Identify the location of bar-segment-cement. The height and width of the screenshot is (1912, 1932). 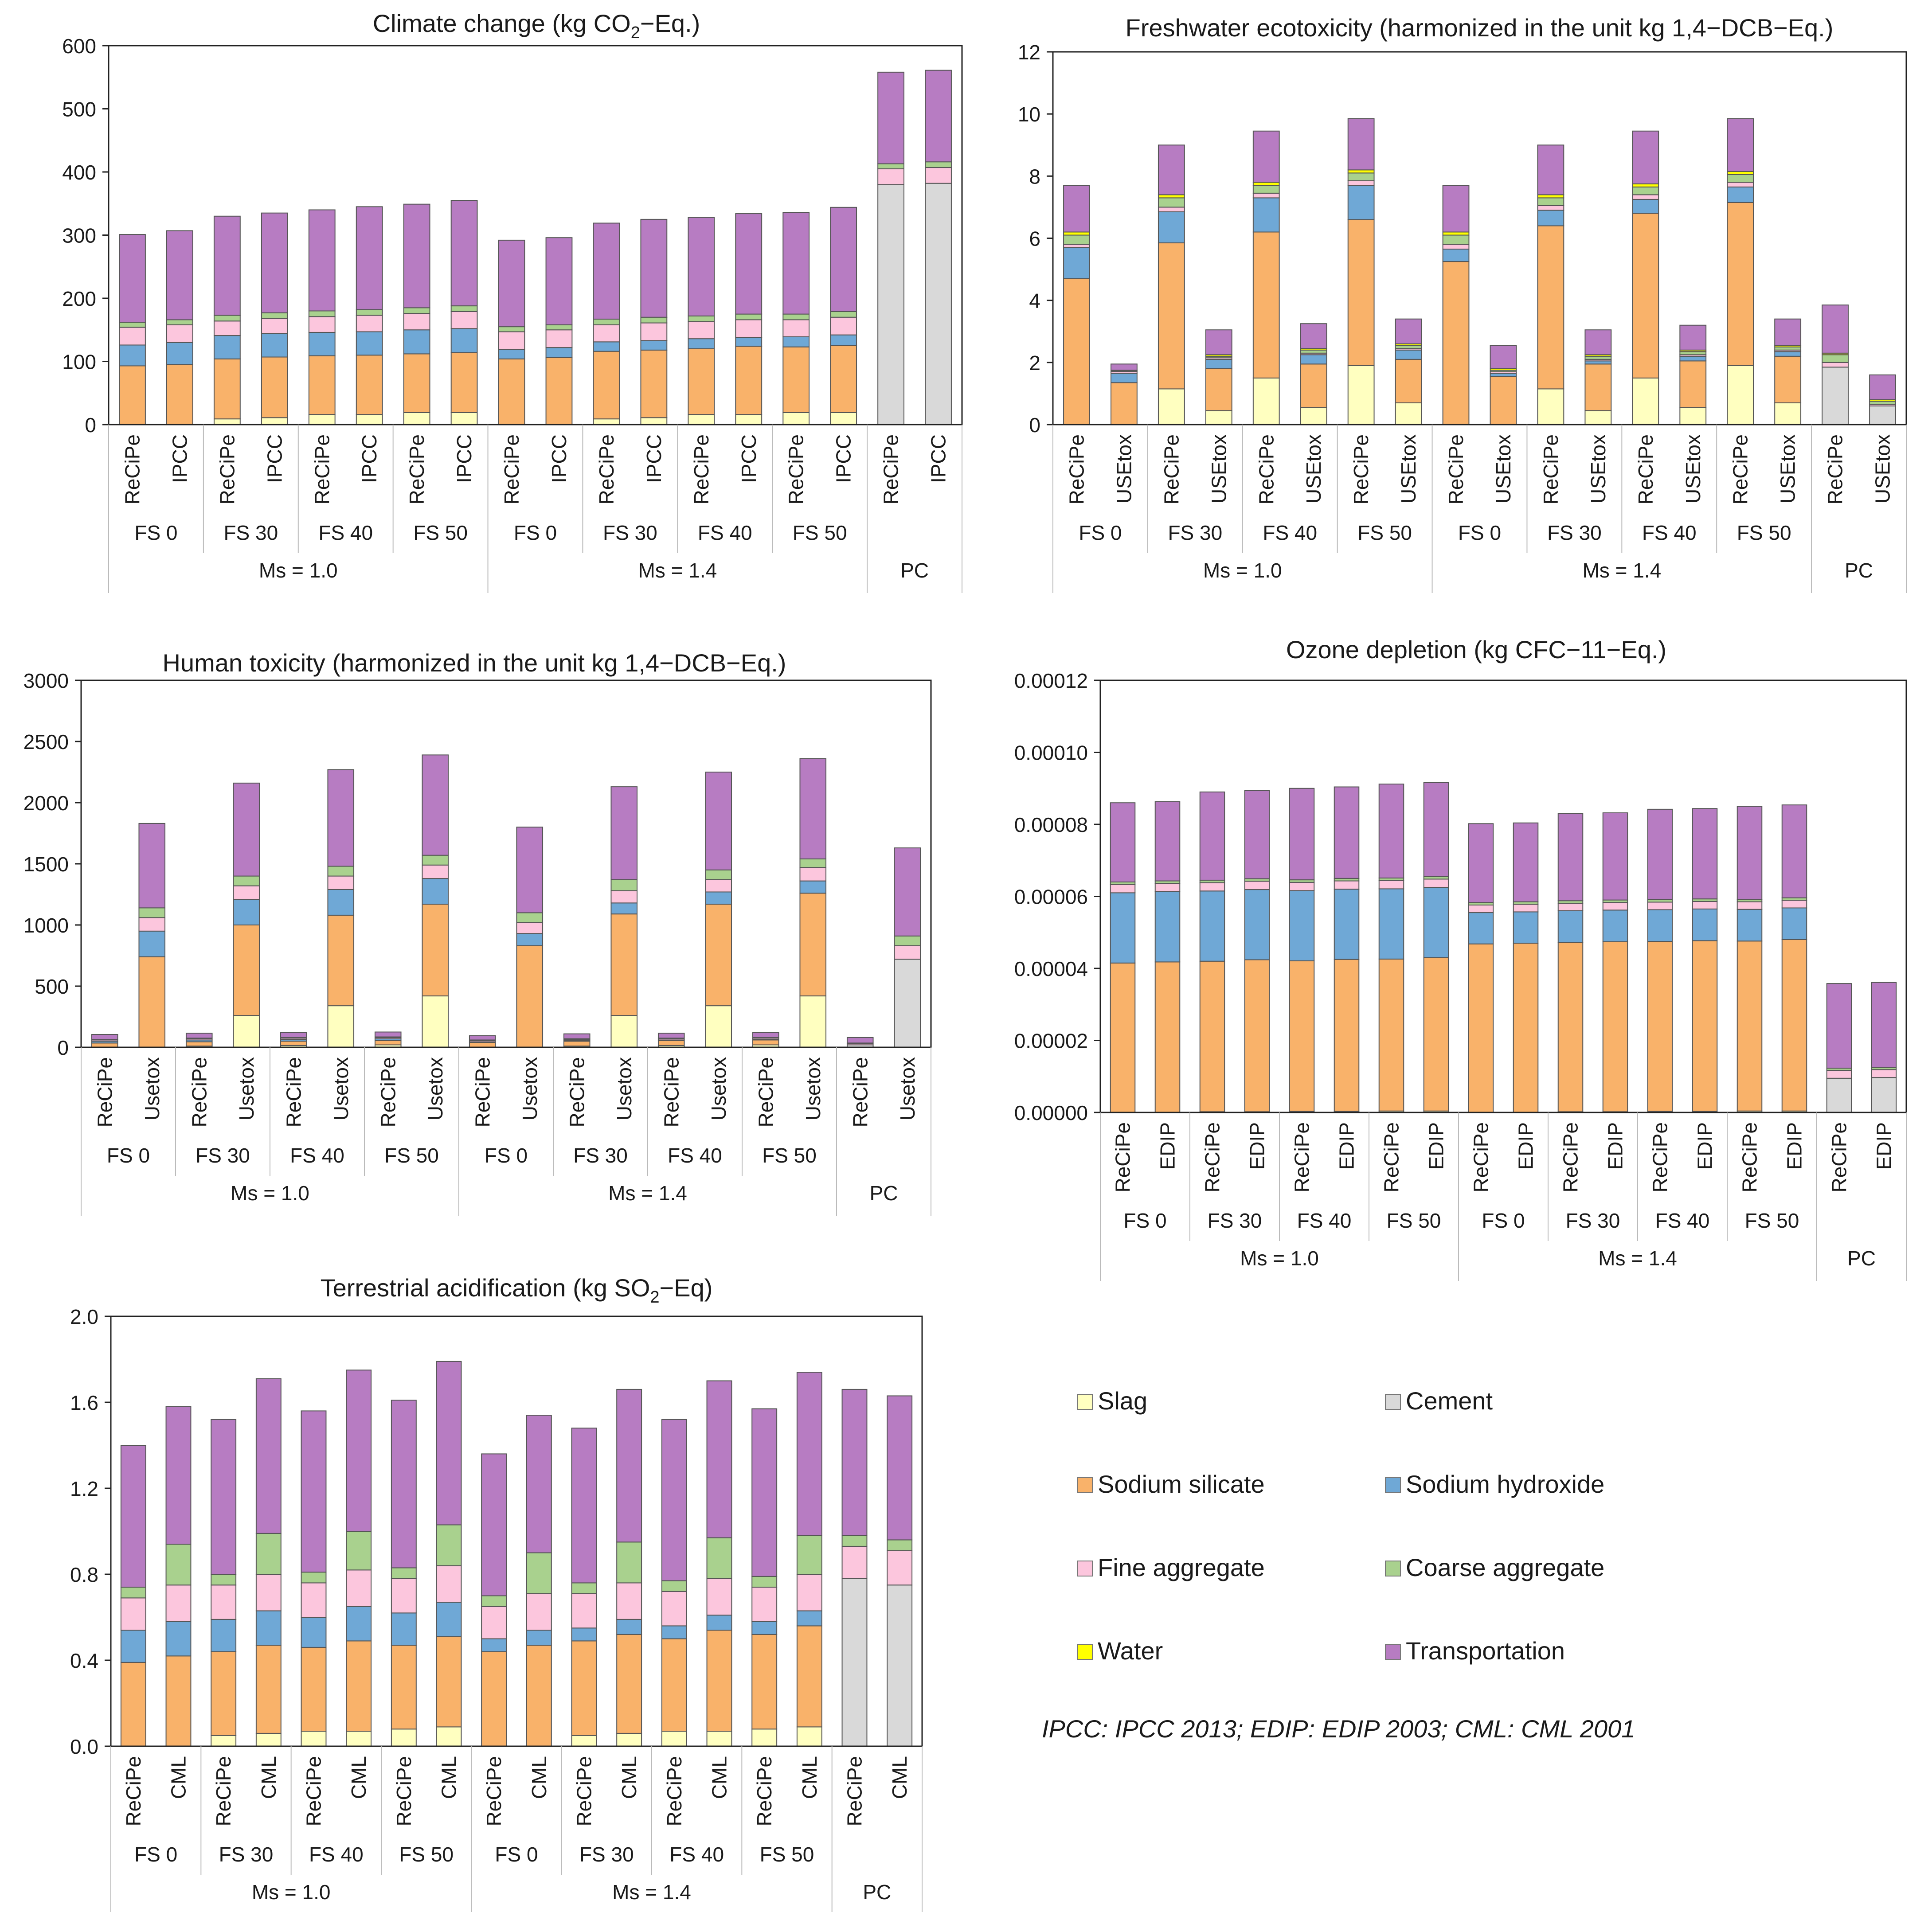
(854, 1662).